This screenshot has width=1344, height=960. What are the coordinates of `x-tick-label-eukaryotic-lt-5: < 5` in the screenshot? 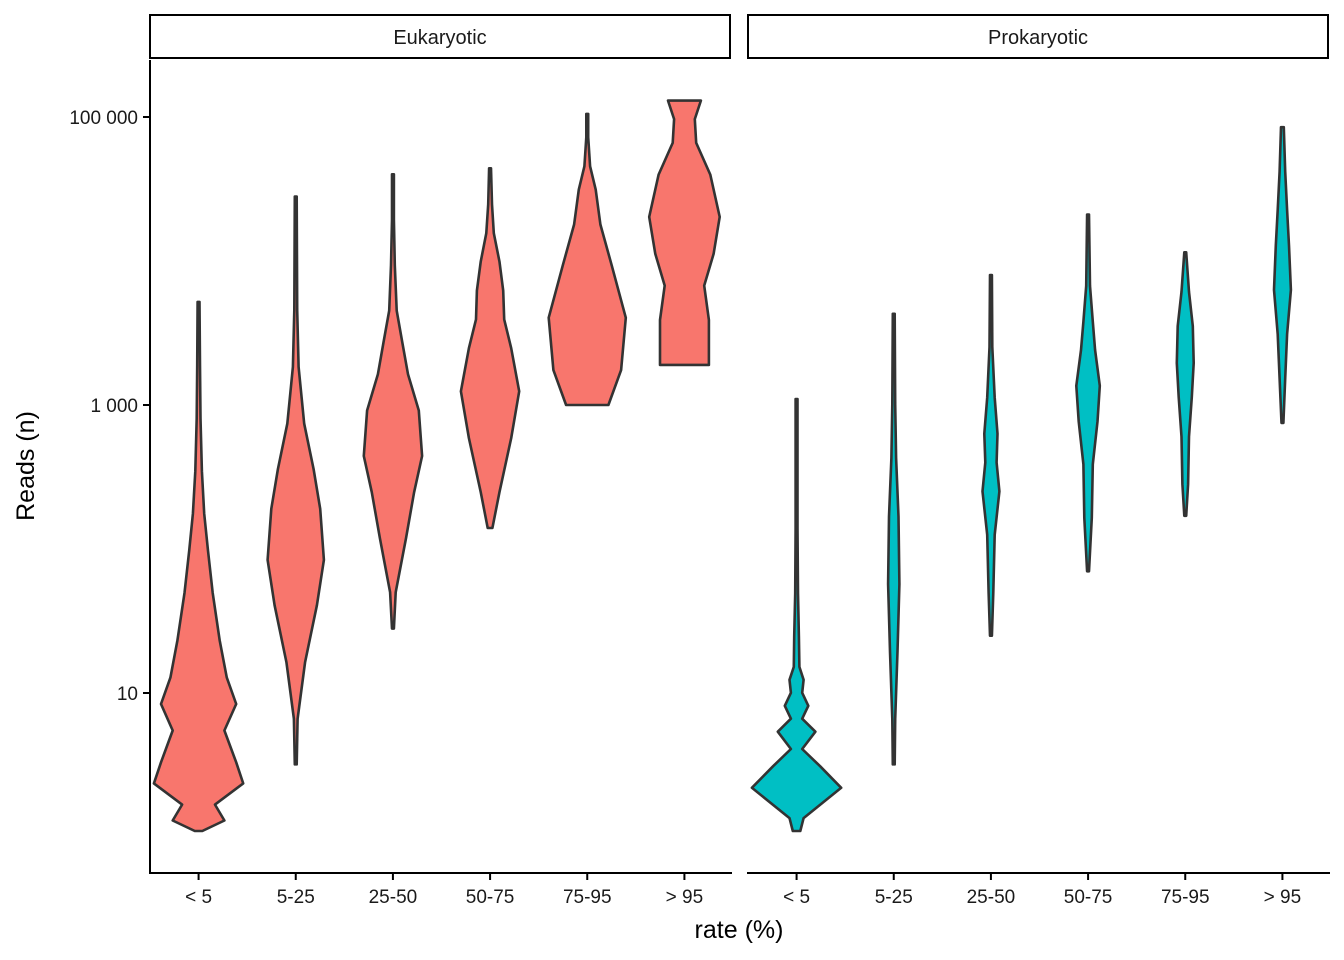 It's located at (198, 897).